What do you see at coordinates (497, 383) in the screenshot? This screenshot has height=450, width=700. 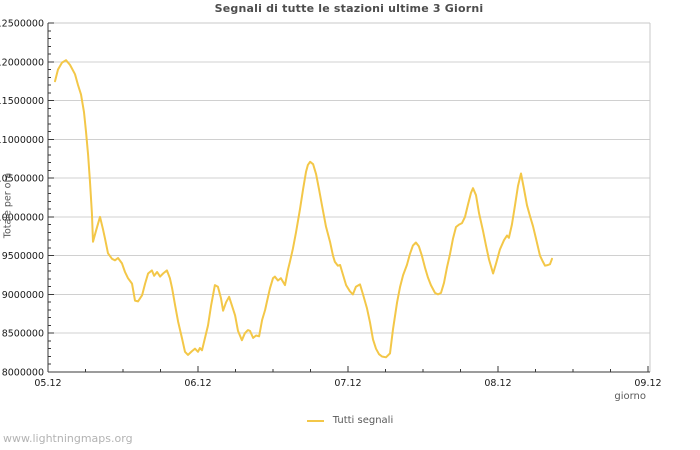 I see `x-tick-label: 08.12` at bounding box center [497, 383].